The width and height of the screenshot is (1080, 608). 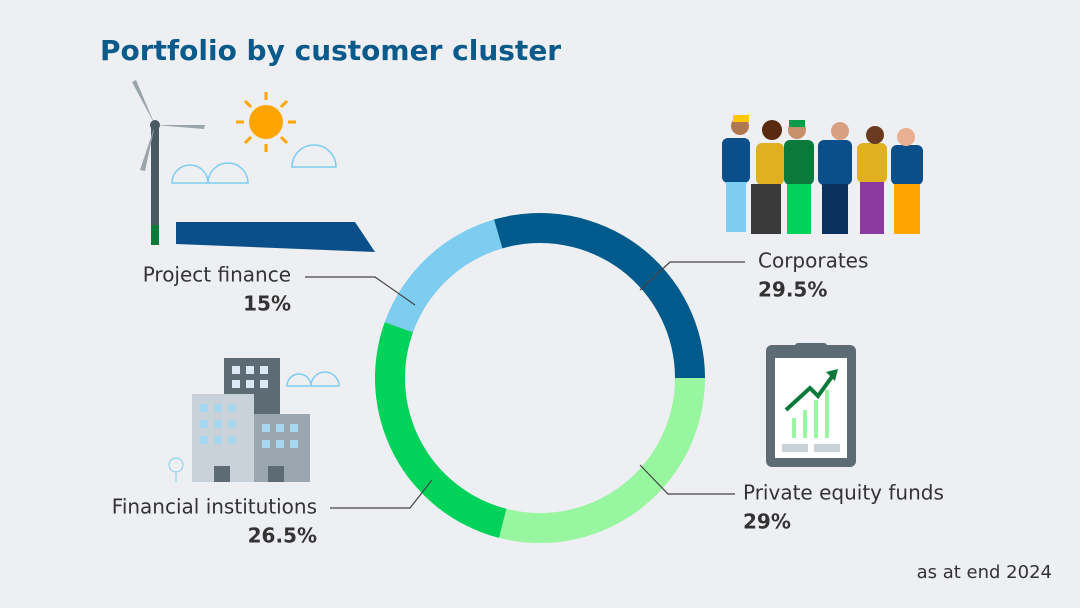 I want to click on value-label: 15%, so click(x=267, y=304).